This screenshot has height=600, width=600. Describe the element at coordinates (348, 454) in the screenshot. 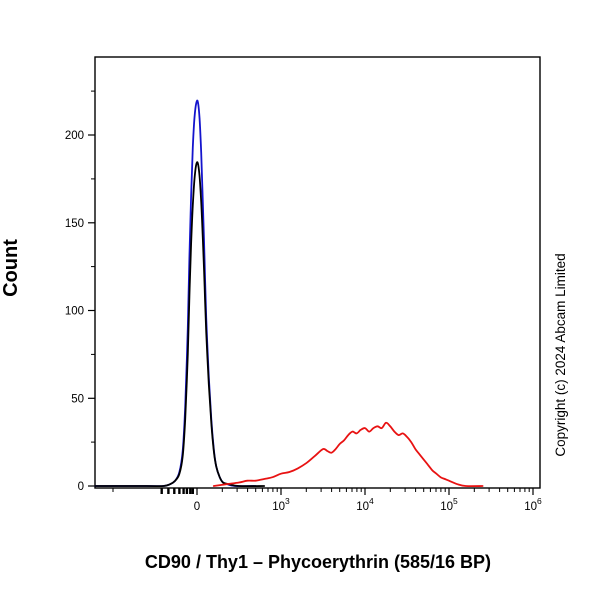

I see `series-red-curve` at that location.